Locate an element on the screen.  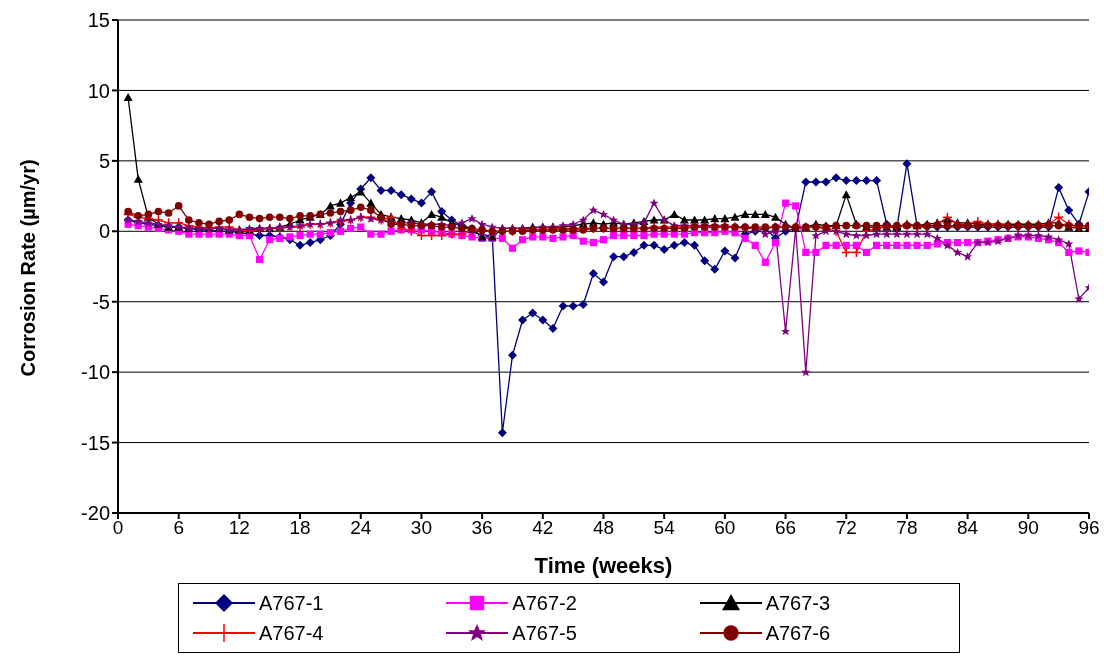
y-tick-label: -10 is located at coordinates (95, 372).